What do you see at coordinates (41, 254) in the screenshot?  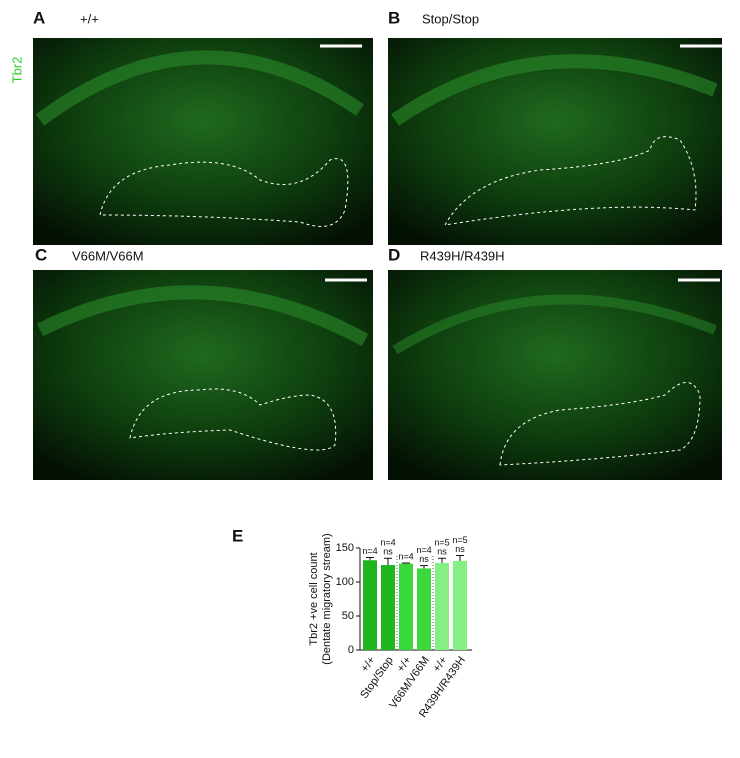 I see `panel-label: C` at bounding box center [41, 254].